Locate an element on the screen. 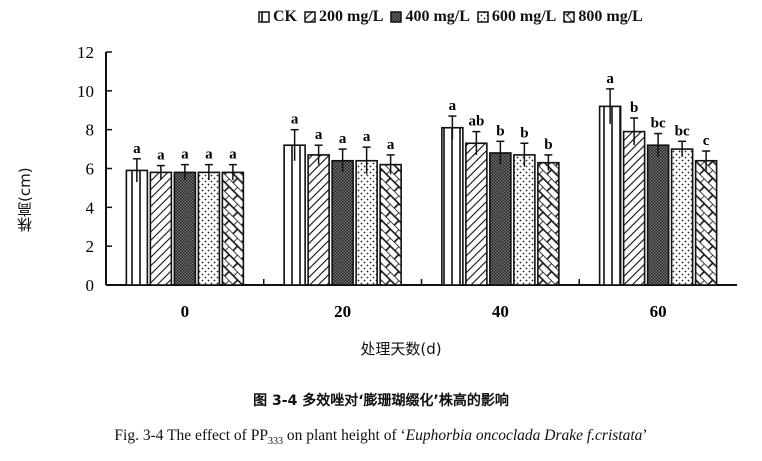  y-axis-label: 株高(cm) is located at coordinates (25, 200).